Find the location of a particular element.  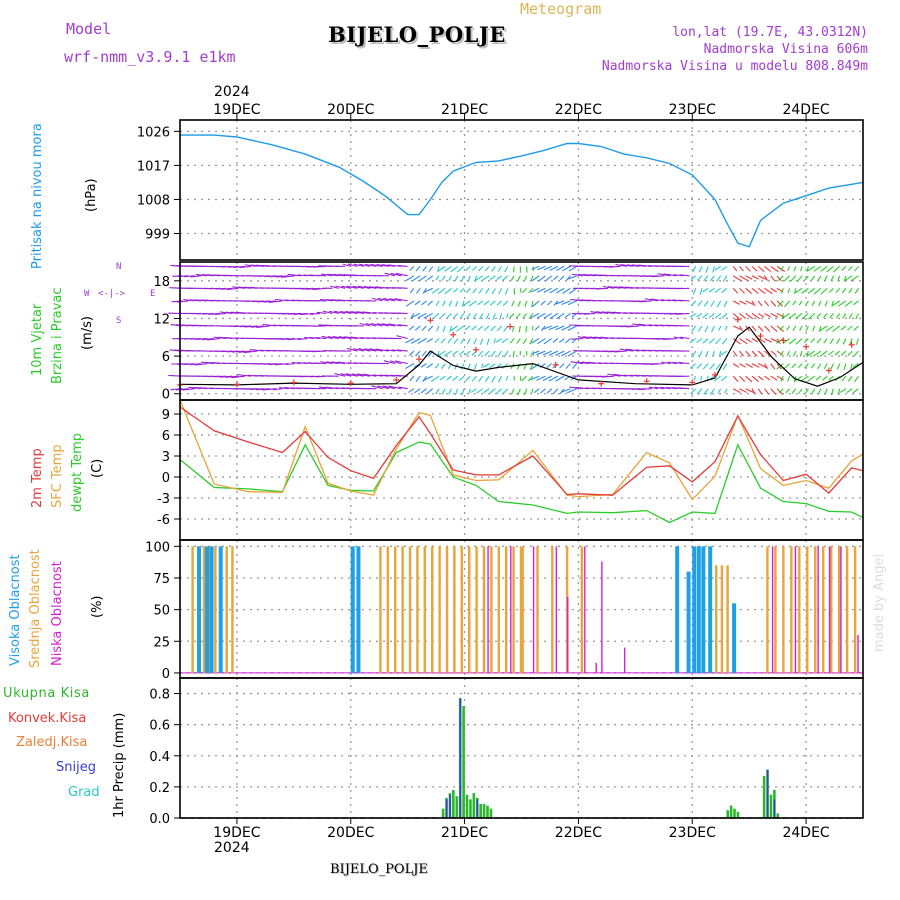

precip-legend-total: Ukupna Kisa is located at coordinates (46, 693).